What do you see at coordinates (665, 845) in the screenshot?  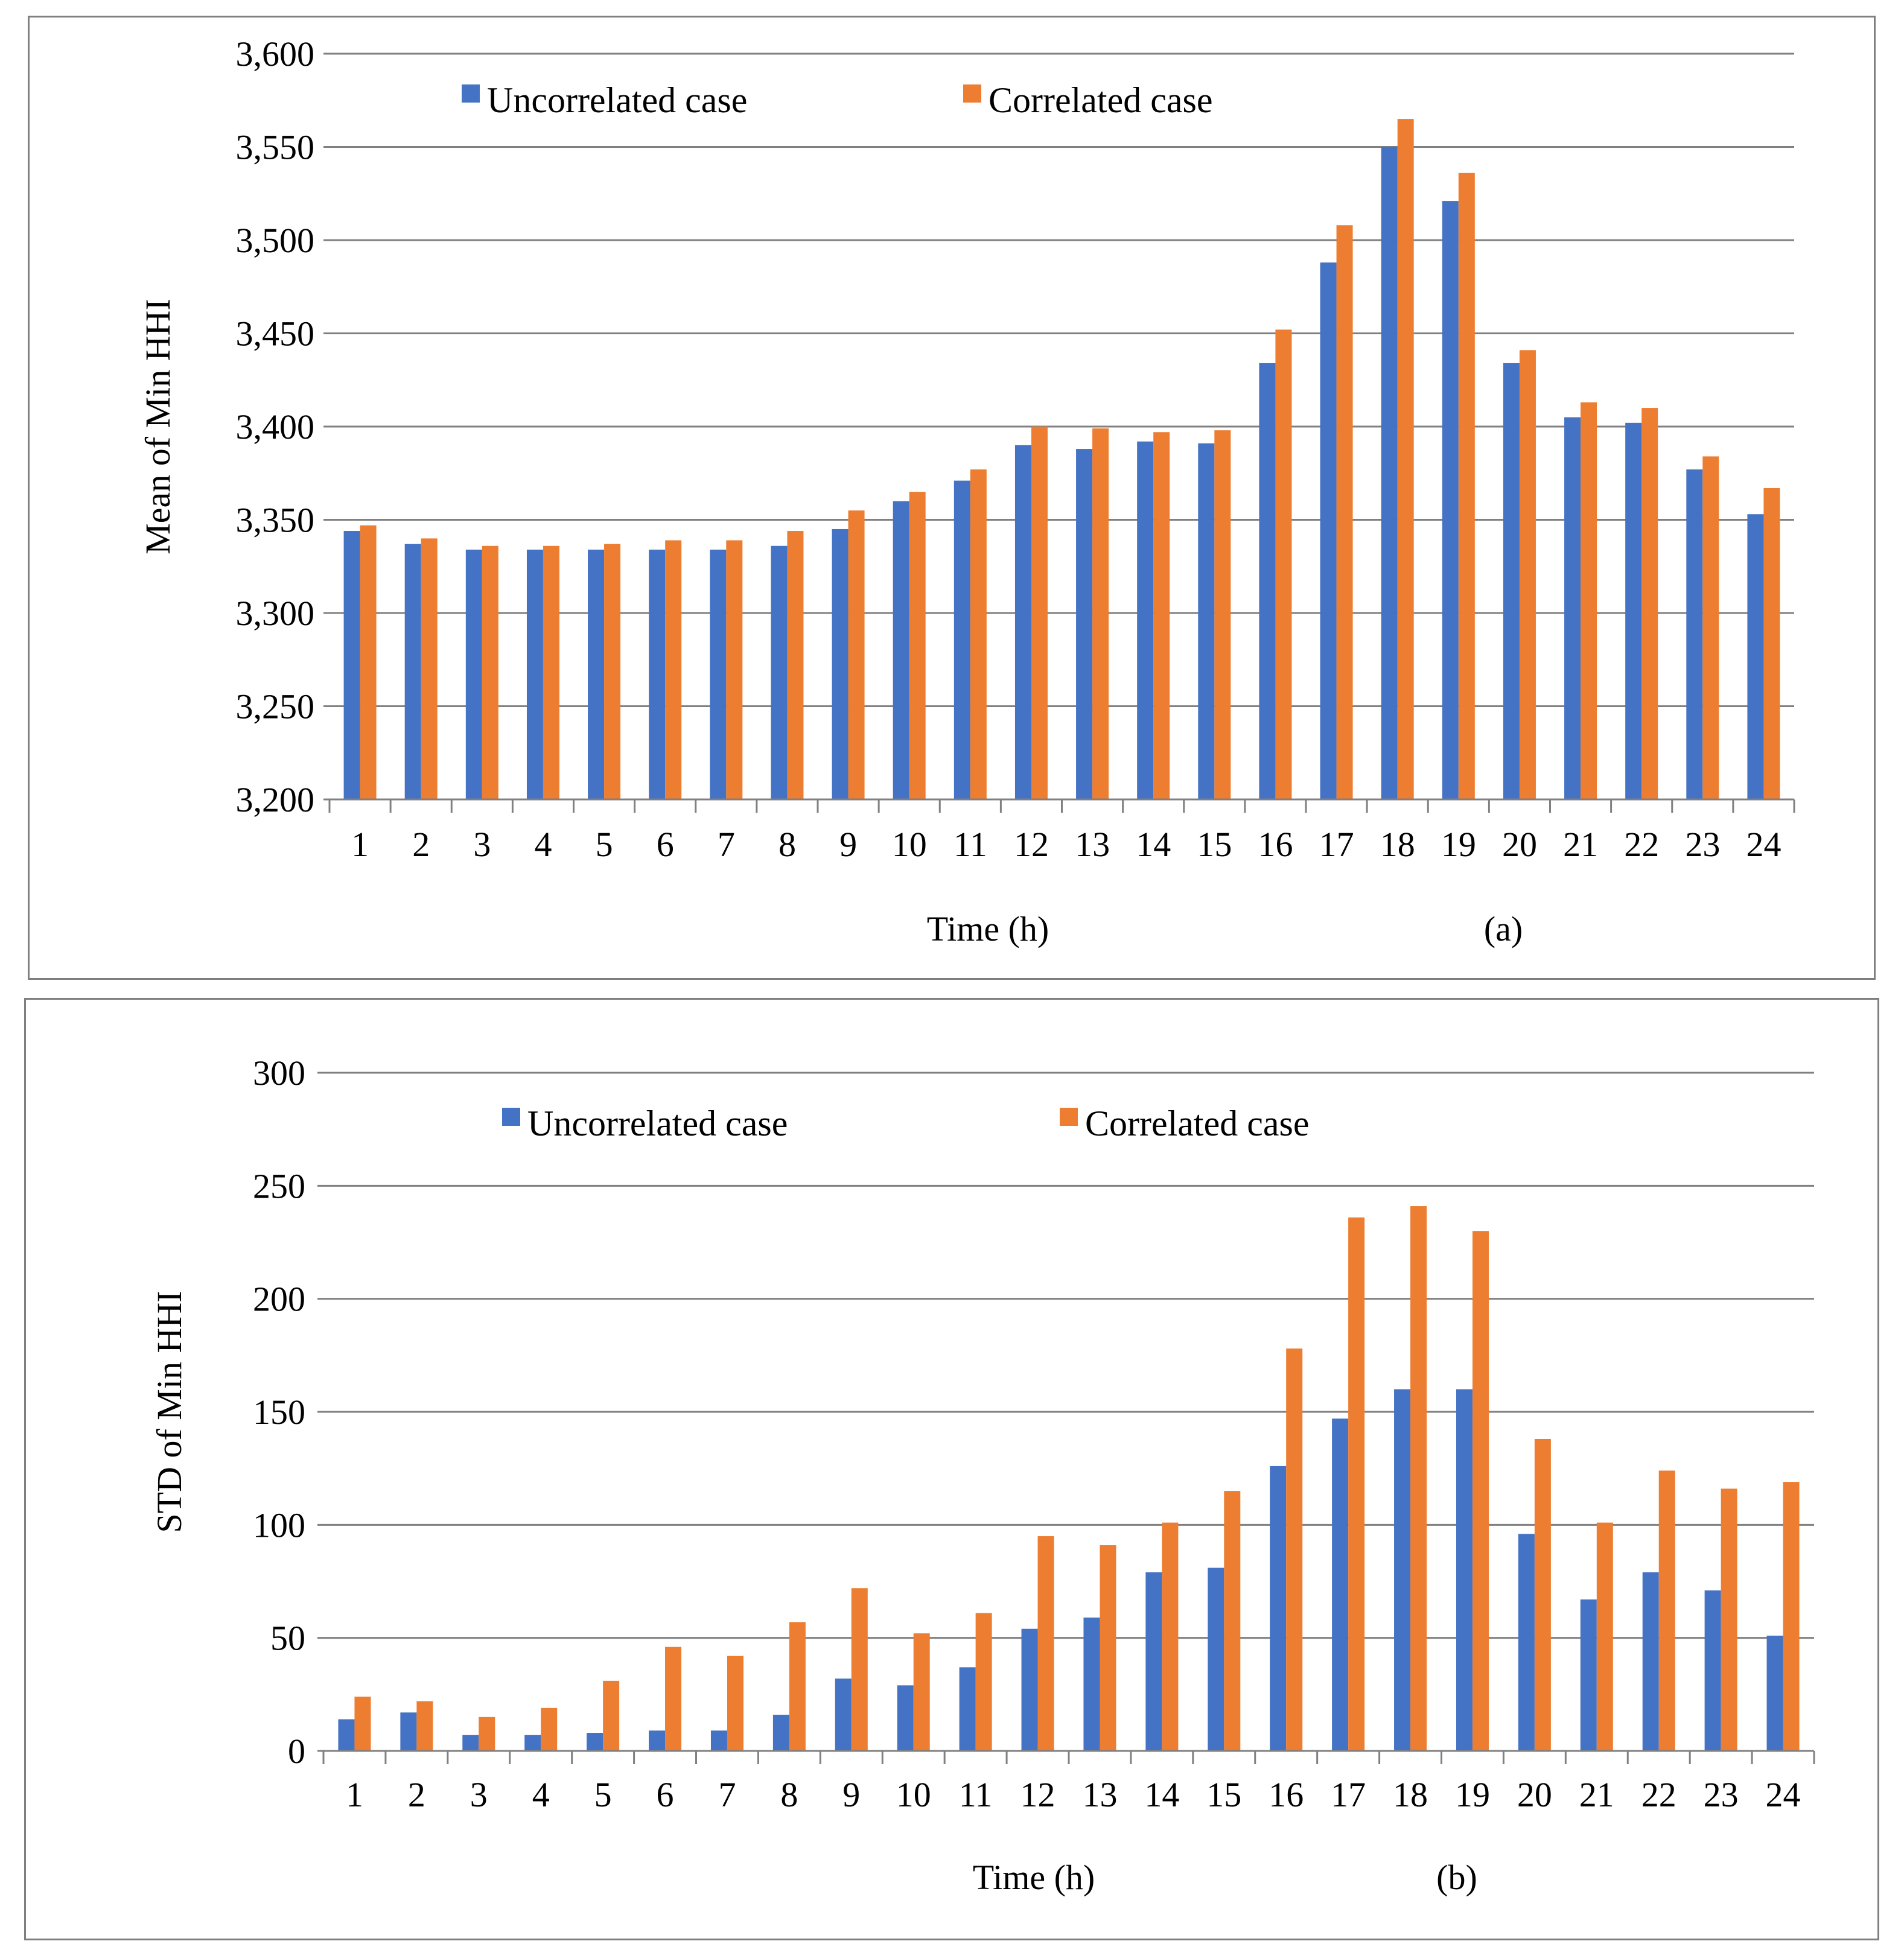 I see `chart-a-x-tick-label: 6` at bounding box center [665, 845].